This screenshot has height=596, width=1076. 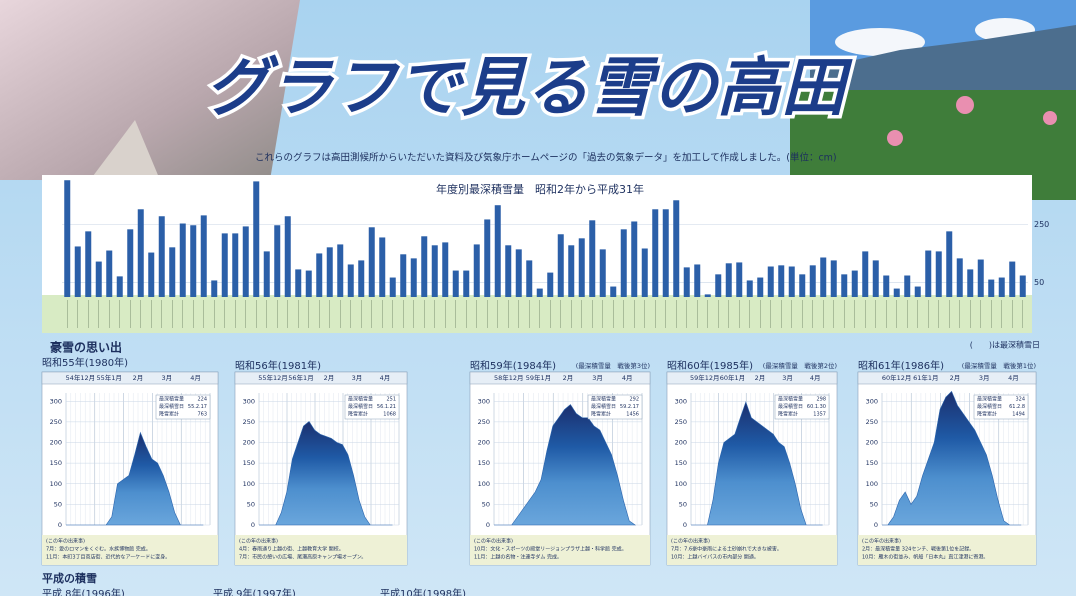 What do you see at coordinates (1017, 407) in the screenshot?
I see `info-value: 61.2.8` at bounding box center [1017, 407].